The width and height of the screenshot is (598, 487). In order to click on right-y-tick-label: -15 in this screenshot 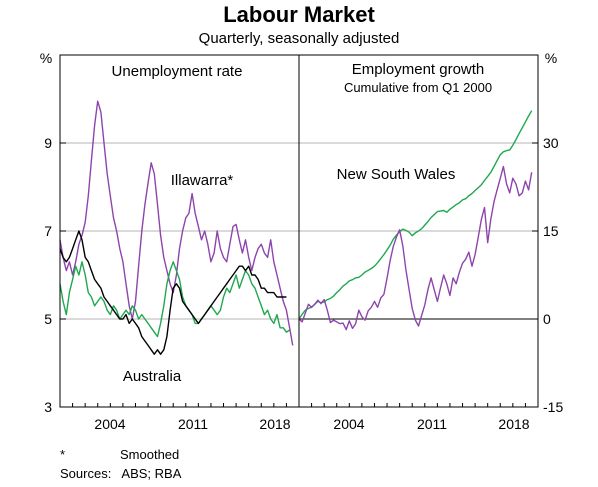, I will do `click(553, 407)`.